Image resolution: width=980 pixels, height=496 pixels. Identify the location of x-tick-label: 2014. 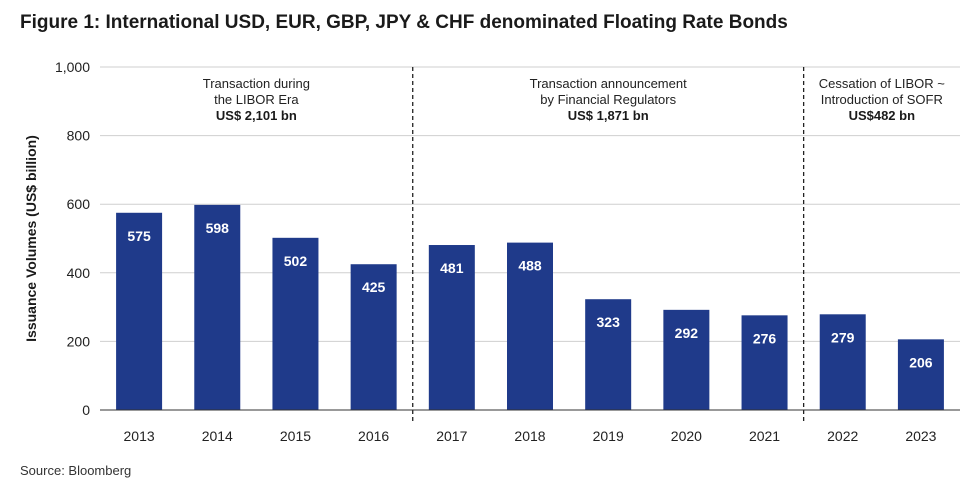
(217, 436).